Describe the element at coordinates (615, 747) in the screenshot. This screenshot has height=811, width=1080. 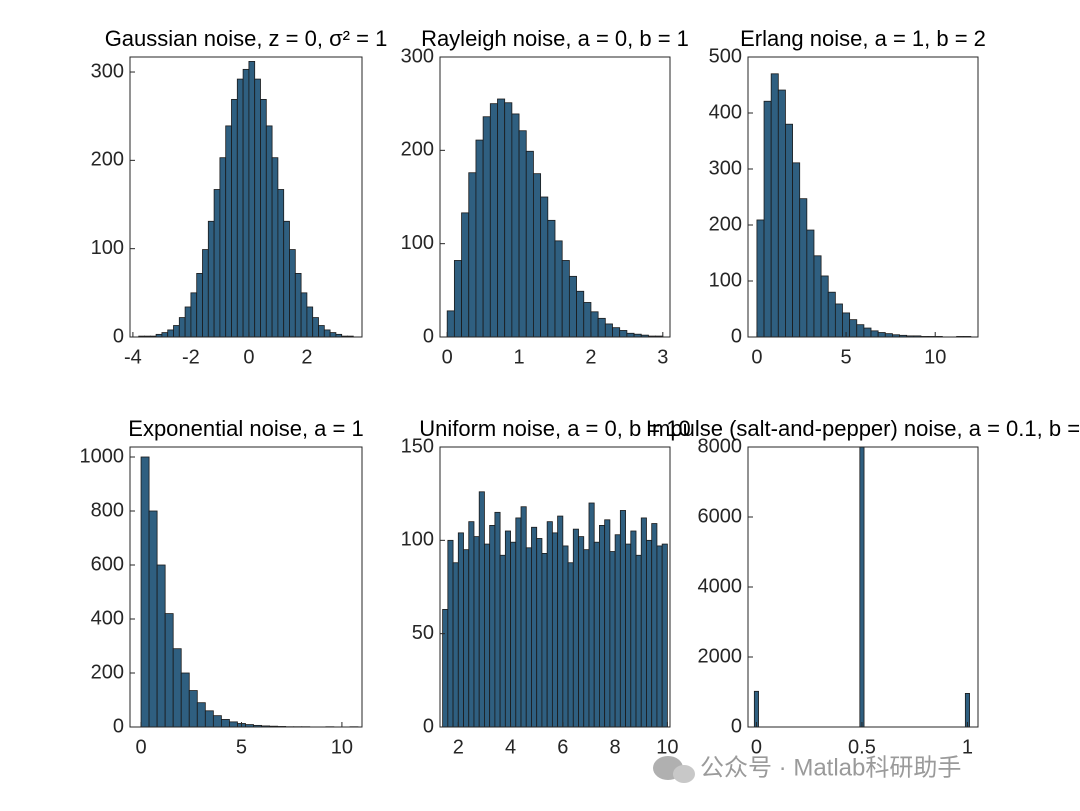
I see `x-tick-label: 8` at that location.